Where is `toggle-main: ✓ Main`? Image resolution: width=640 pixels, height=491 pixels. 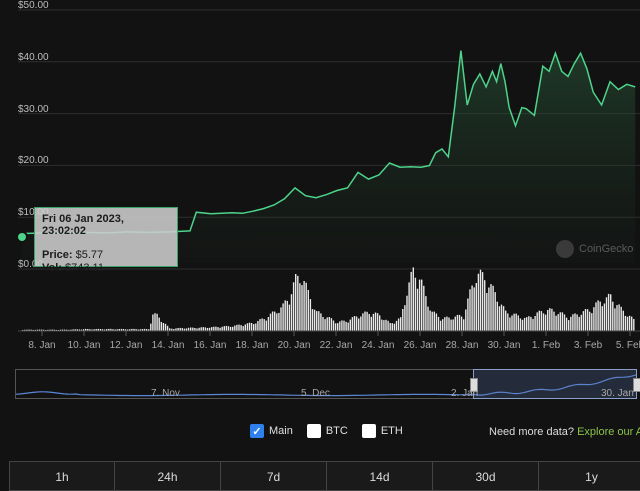
toggle-main: ✓ Main is located at coordinates (271, 431).